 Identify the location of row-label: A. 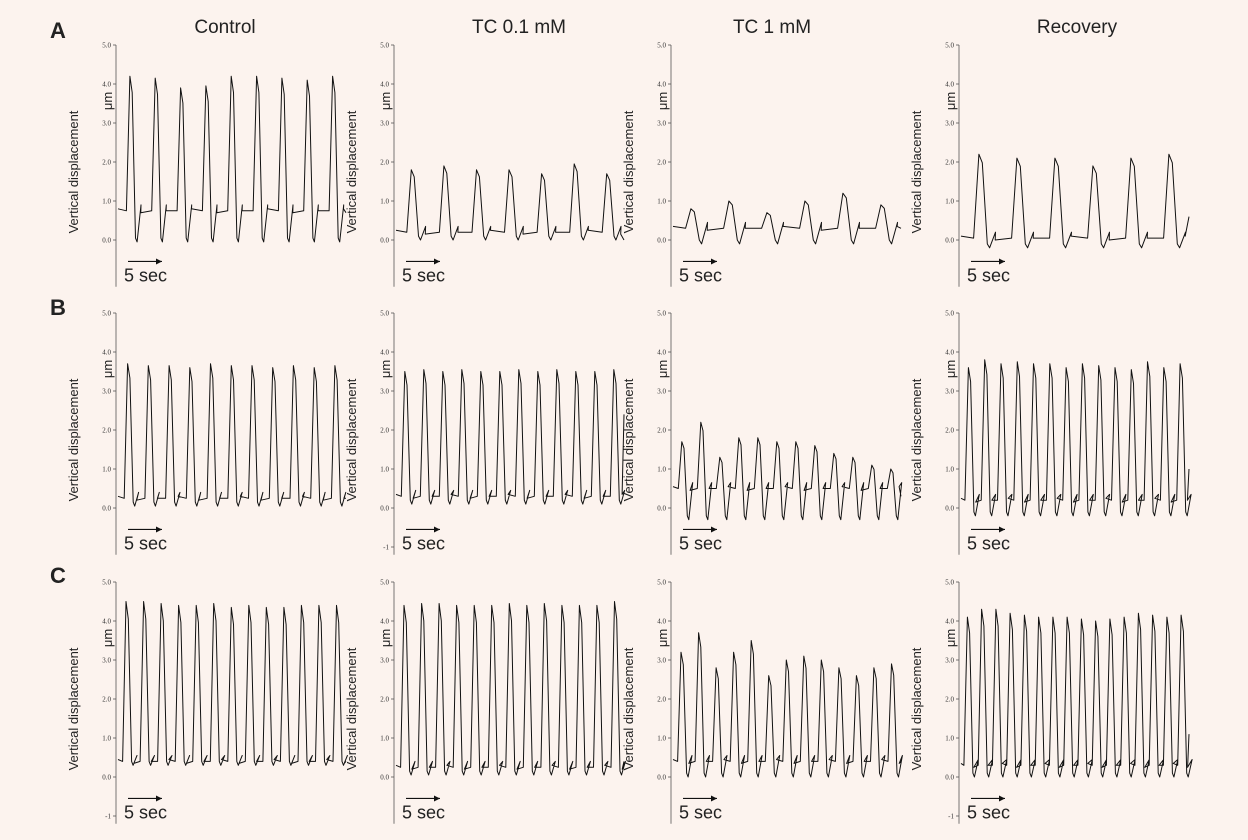
(58, 30).